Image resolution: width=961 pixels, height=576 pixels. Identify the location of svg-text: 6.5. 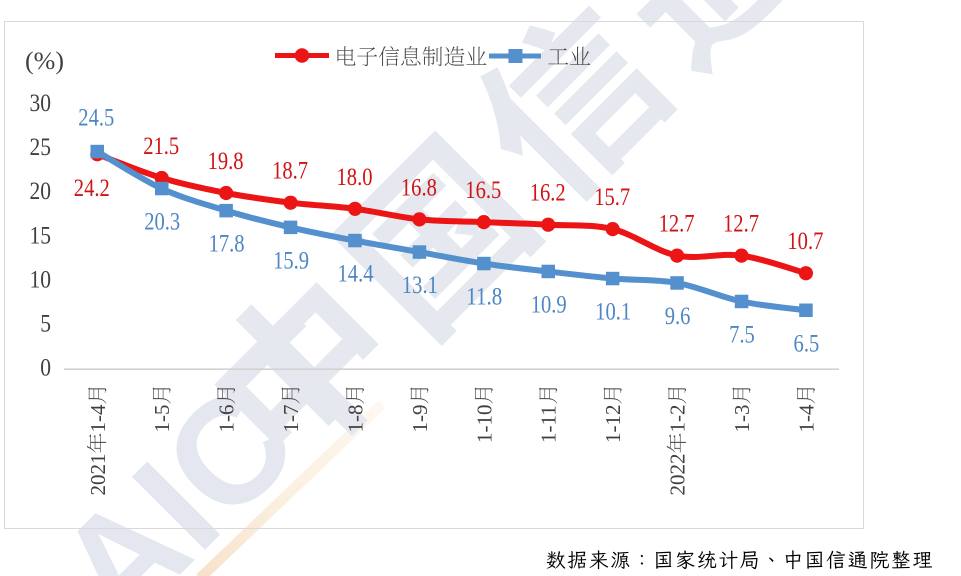
(807, 342).